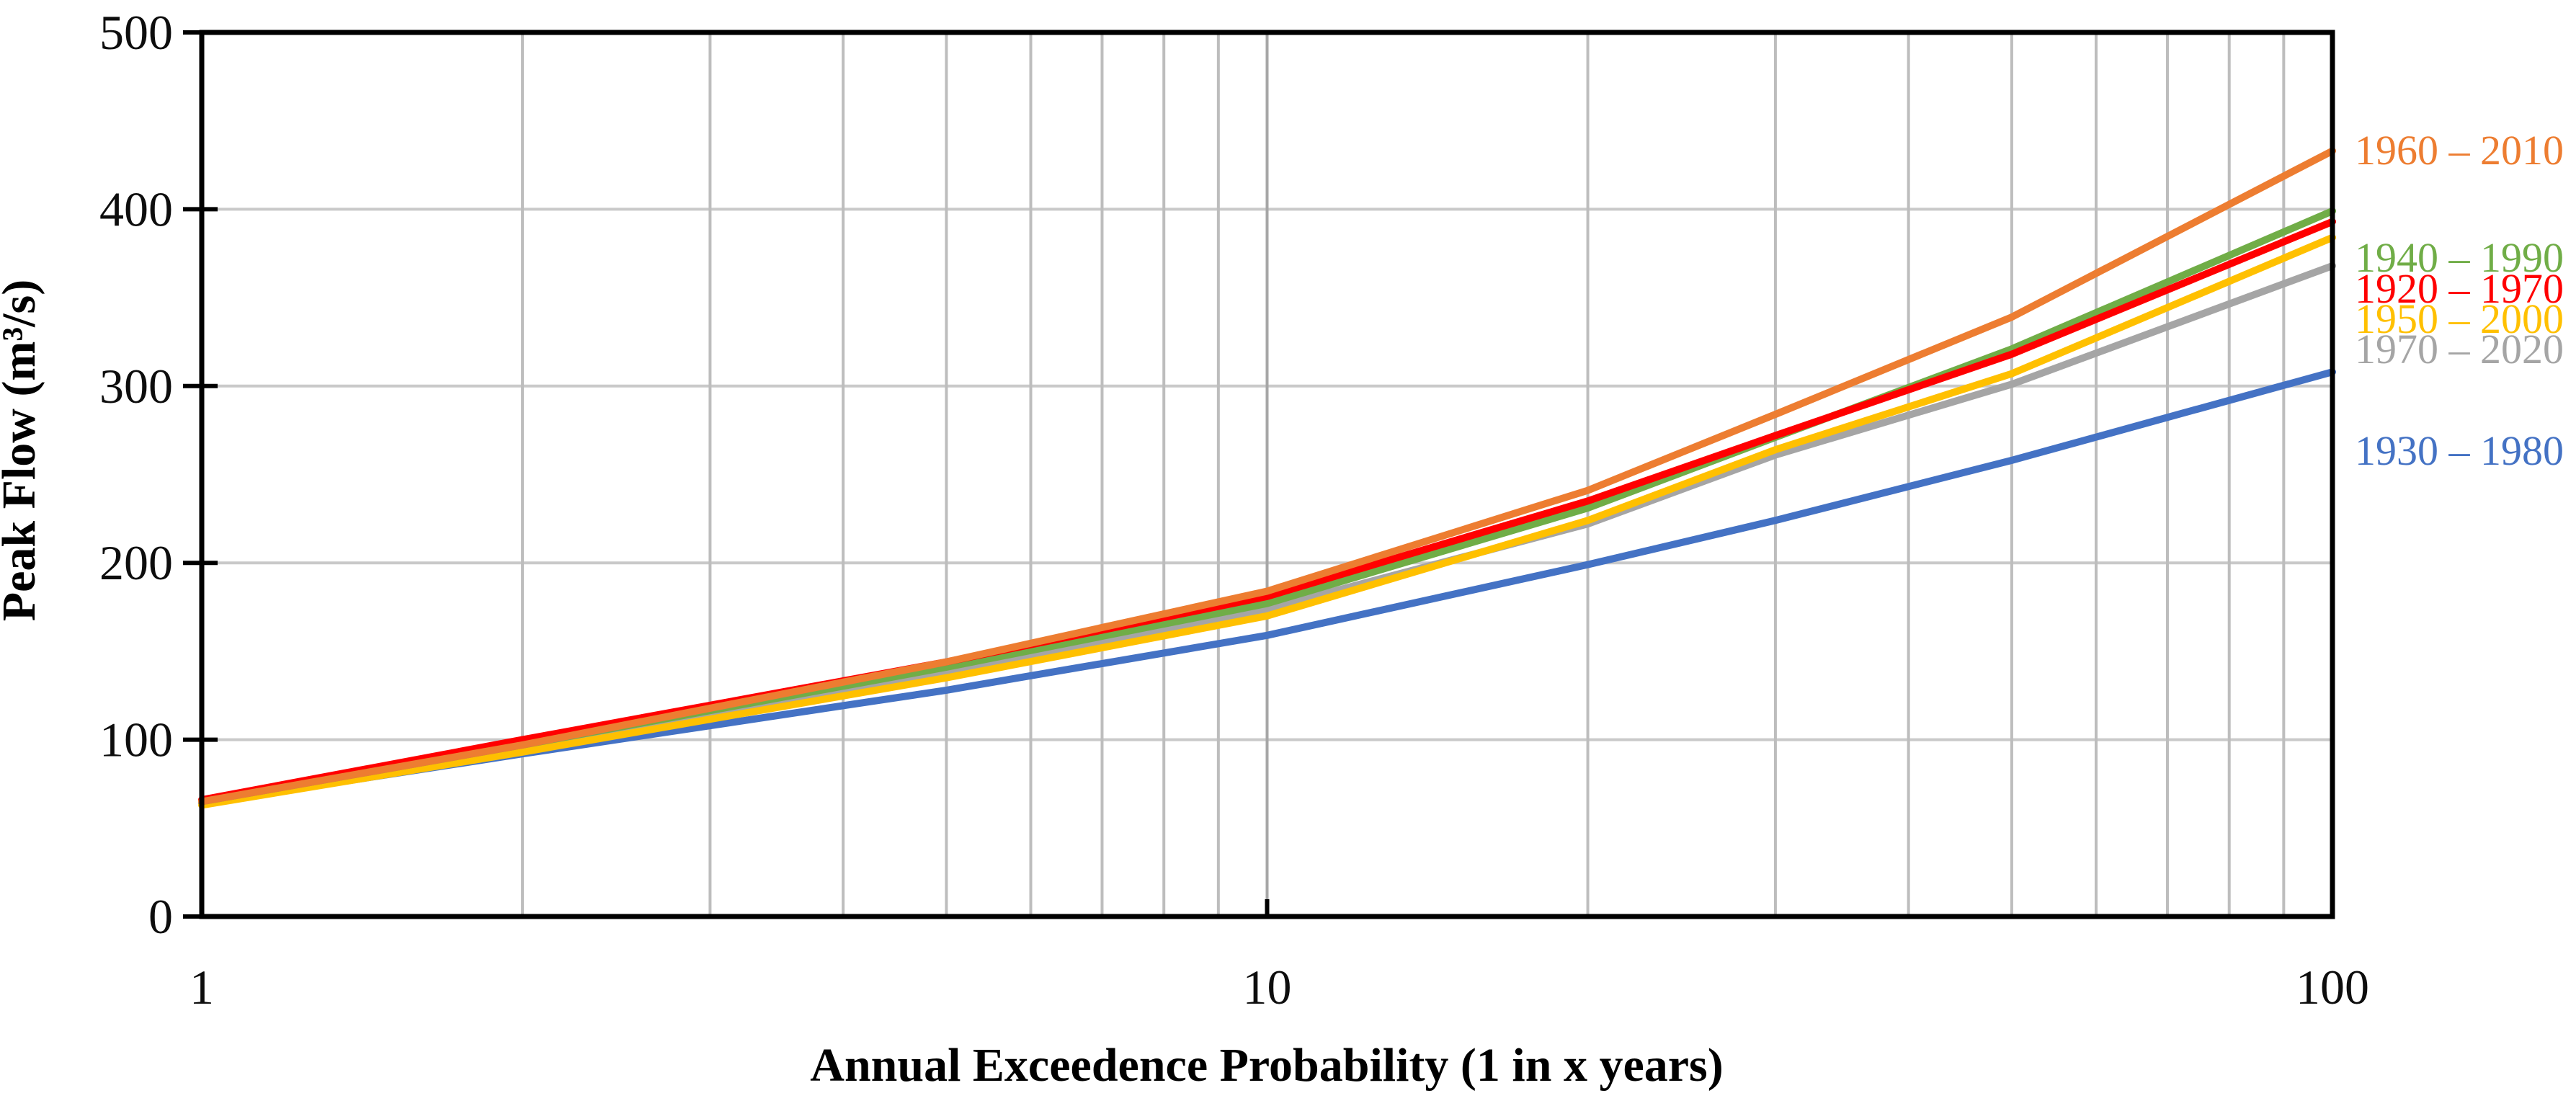 This screenshot has height=1106, width=2576. Describe the element at coordinates (2459, 451) in the screenshot. I see `legend-label-1930–1980: 1930 – 1980` at that location.